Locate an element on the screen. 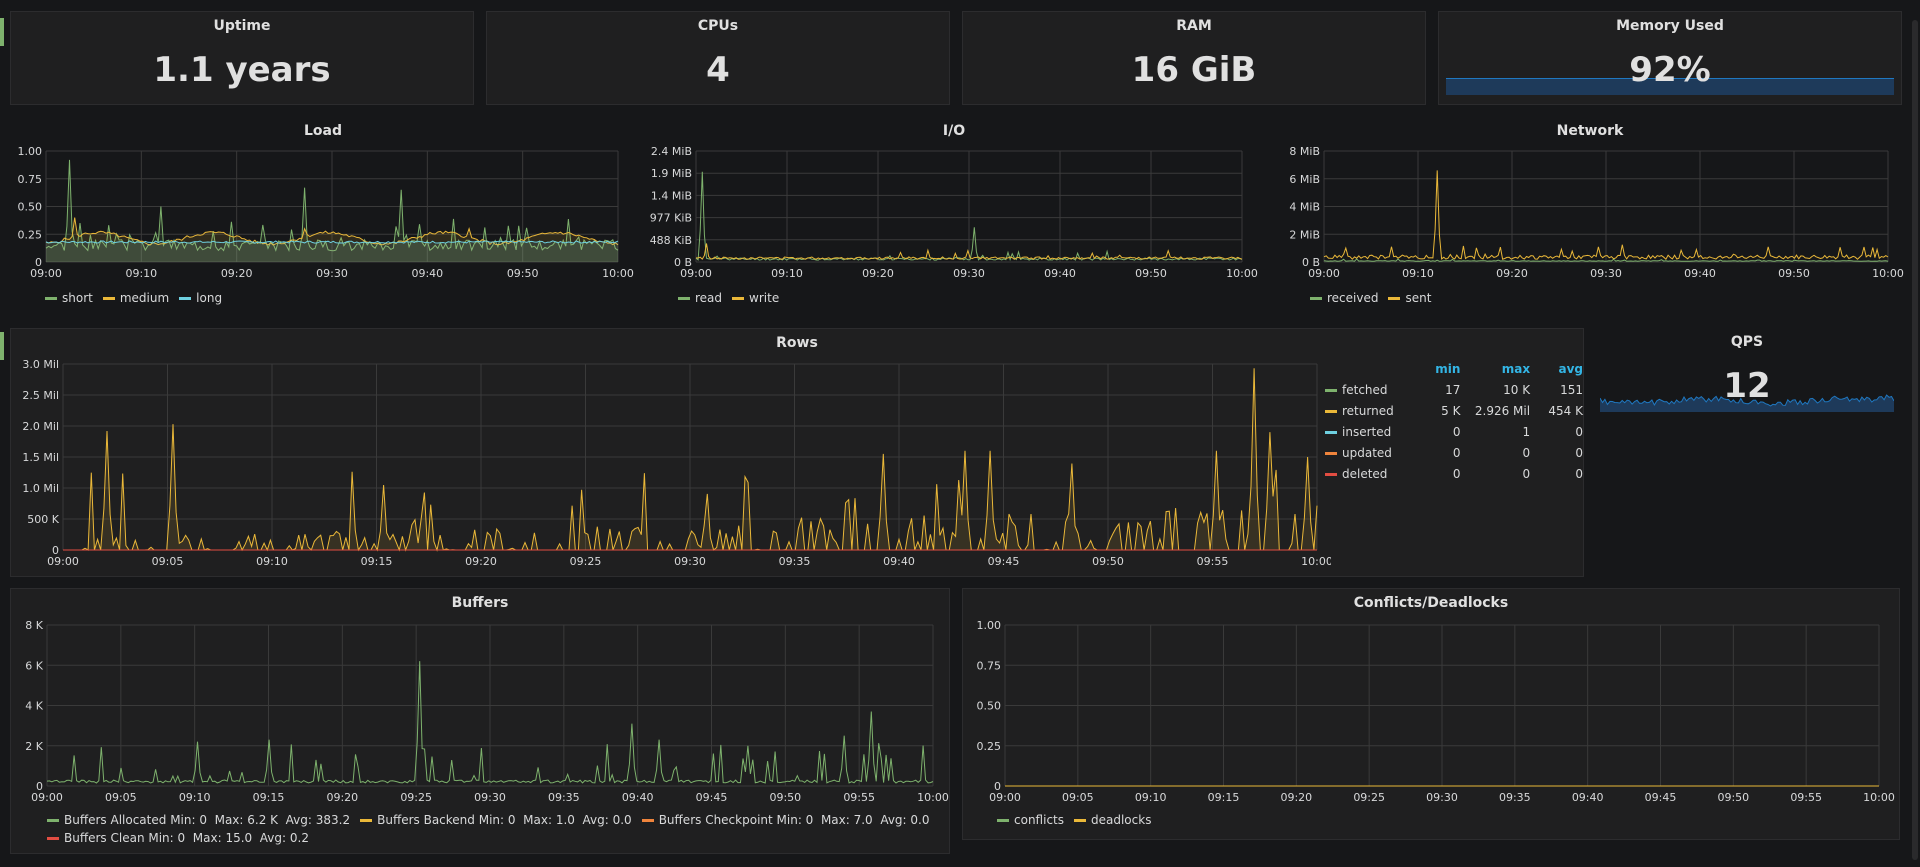 Image resolution: width=1920 pixels, height=867 pixels. panel-title: Network is located at coordinates (1590, 131).